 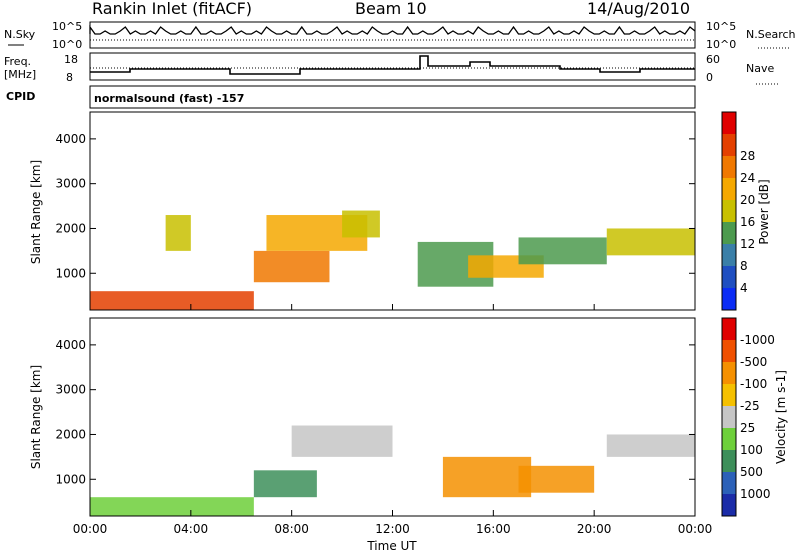 What do you see at coordinates (747, 156) in the screenshot?
I see `power-colorbar-tick-6: 28` at bounding box center [747, 156].